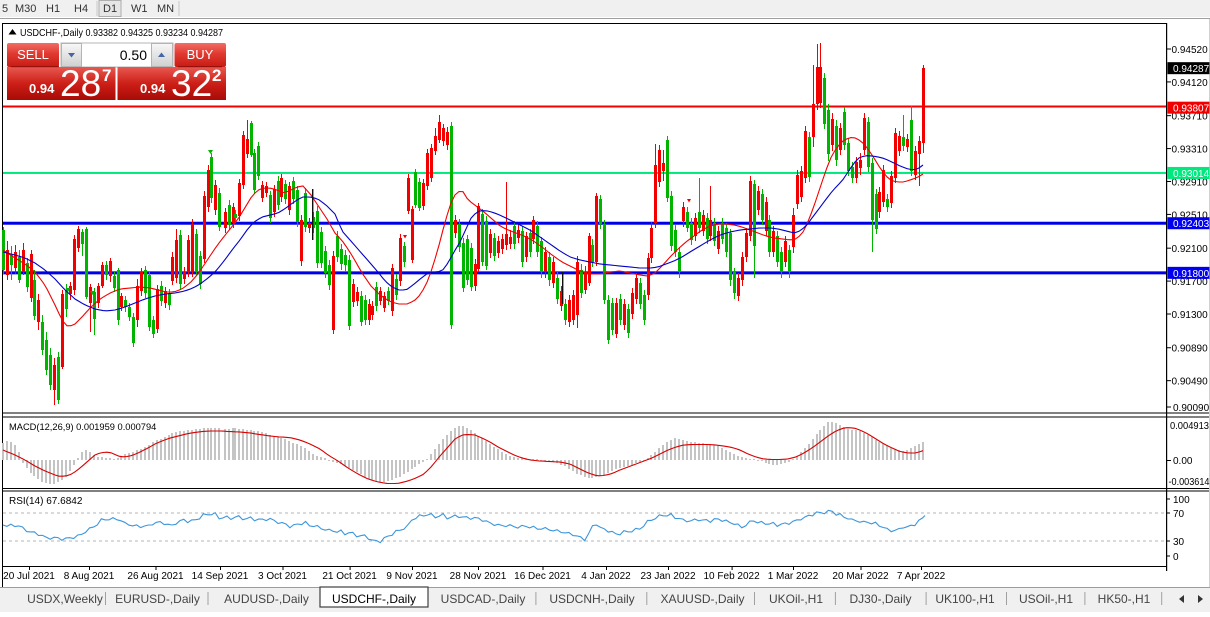 The height and width of the screenshot is (617, 1210). Describe the element at coordinates (110, 9) in the screenshot. I see `svg-text: D1` at that location.